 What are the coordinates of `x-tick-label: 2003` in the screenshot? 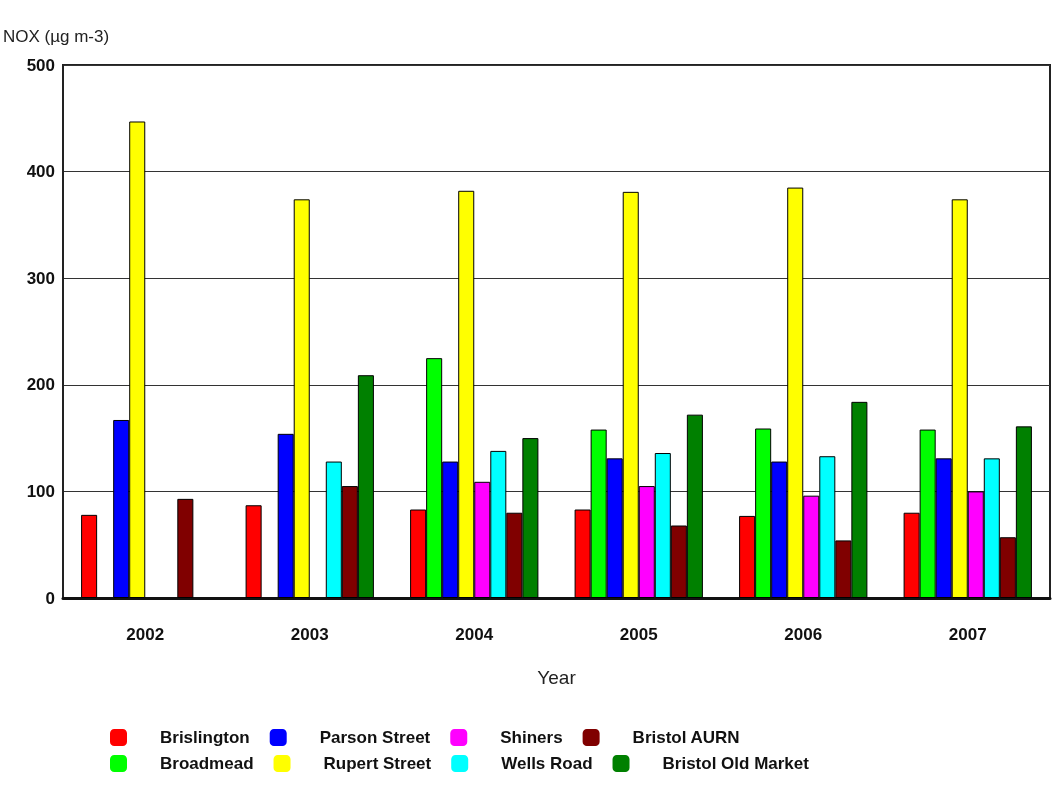 It's located at (309, 634).